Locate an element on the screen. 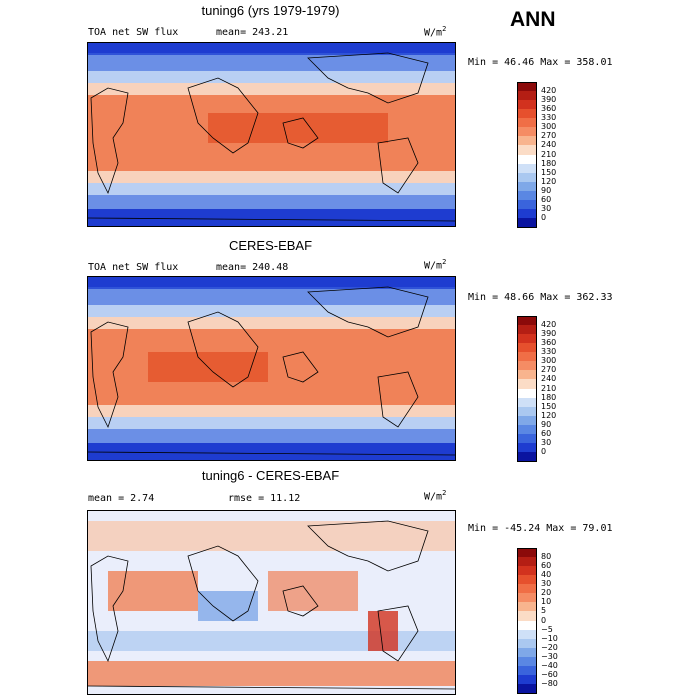  season-label: ANN is located at coordinates (533, 19).